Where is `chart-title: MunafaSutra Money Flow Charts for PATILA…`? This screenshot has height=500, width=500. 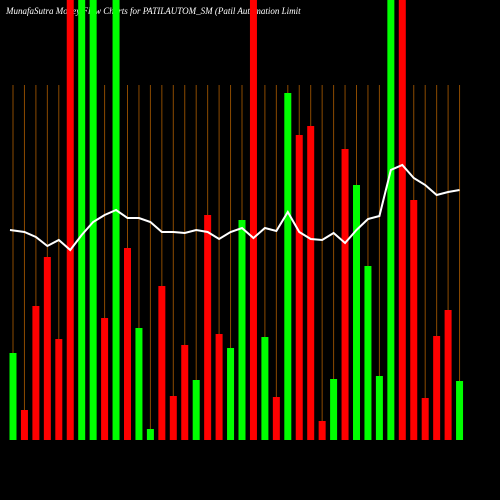
chart-title: MunafaSutra Money Flow Charts for PATILA… is located at coordinates (153, 11).